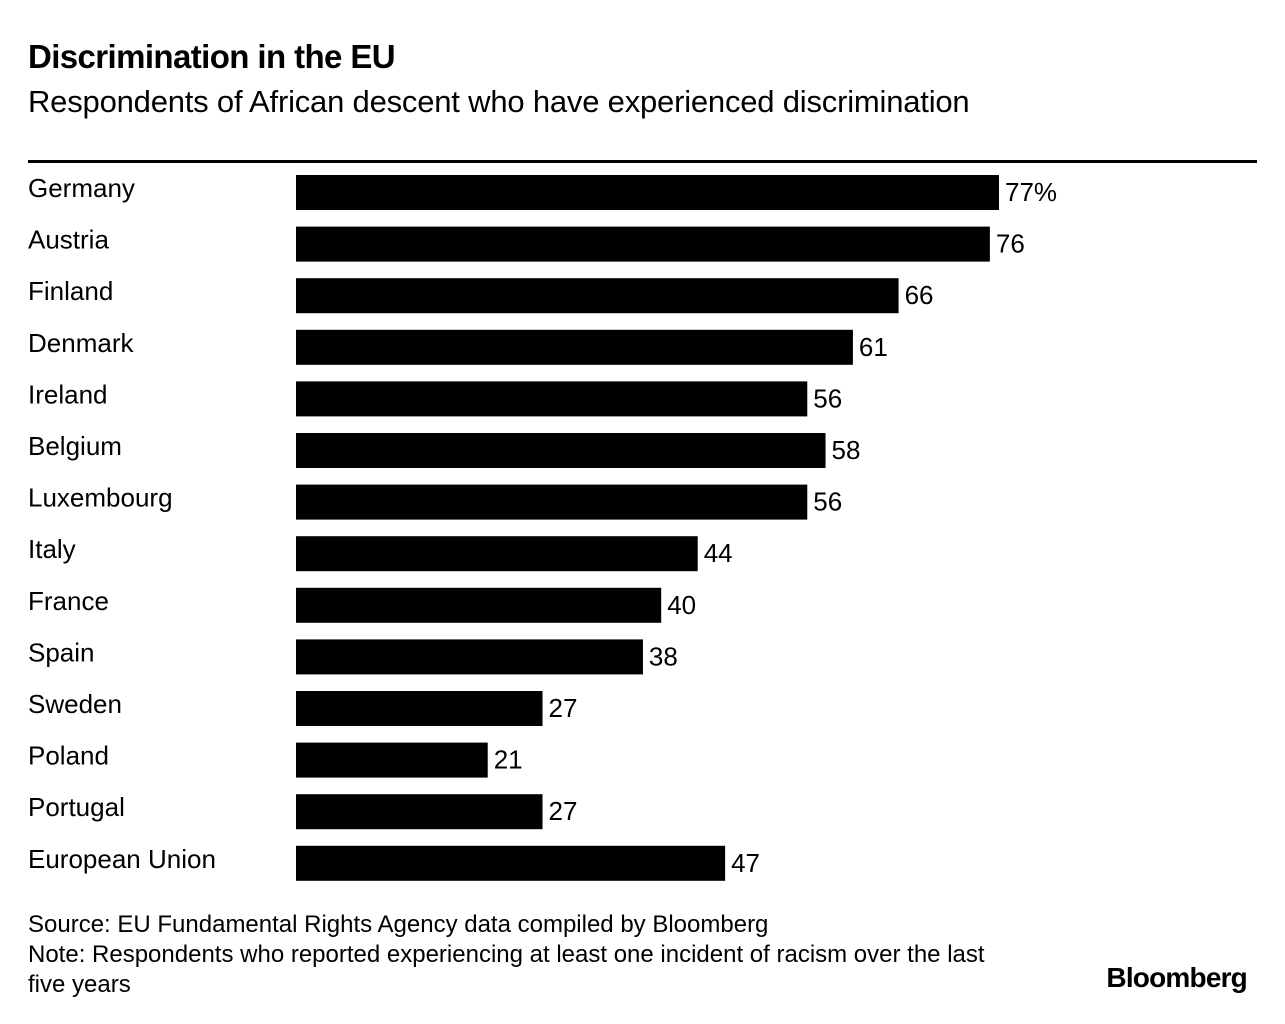 This screenshot has width=1285, height=1024. Describe the element at coordinates (70, 291) in the screenshot. I see `category-label: Finland` at that location.